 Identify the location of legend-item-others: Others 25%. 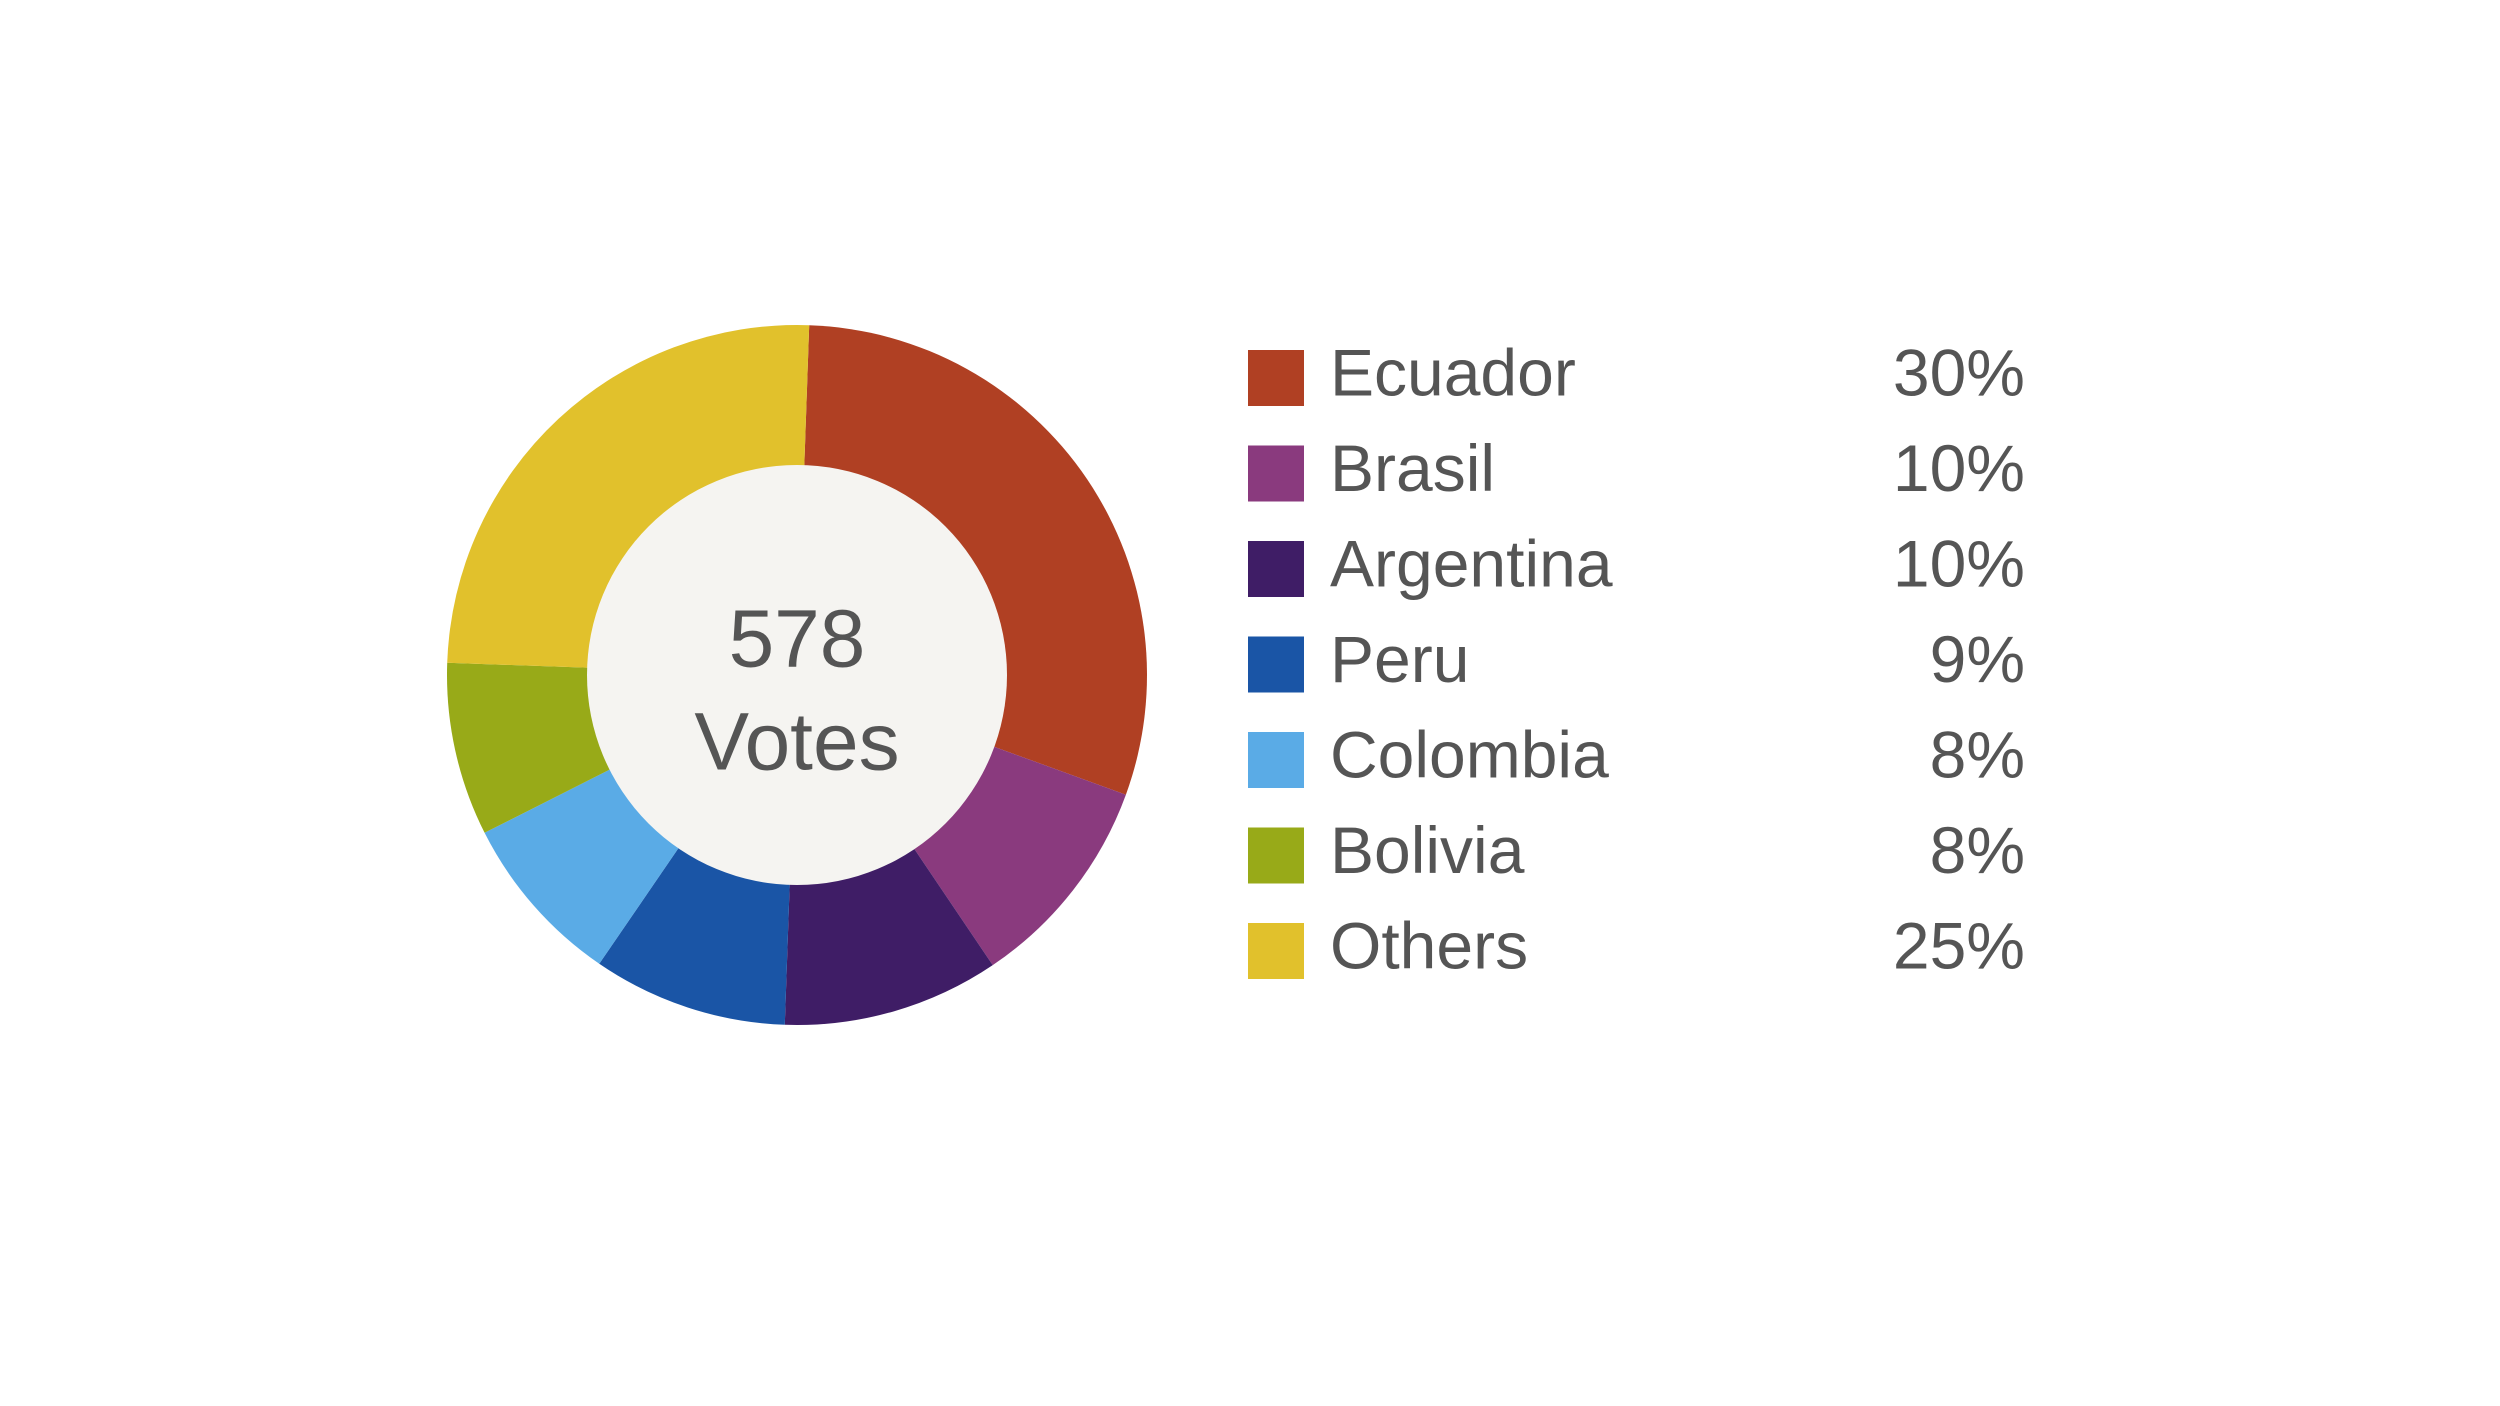
(1636, 945).